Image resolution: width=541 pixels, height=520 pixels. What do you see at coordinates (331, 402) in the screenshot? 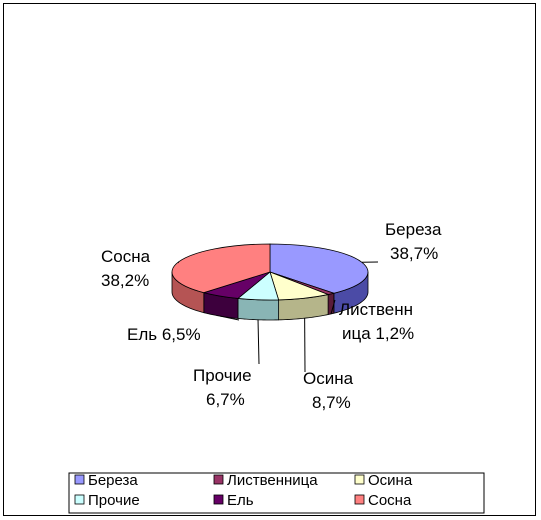
I see `label-osina-value: 8,7%` at bounding box center [331, 402].